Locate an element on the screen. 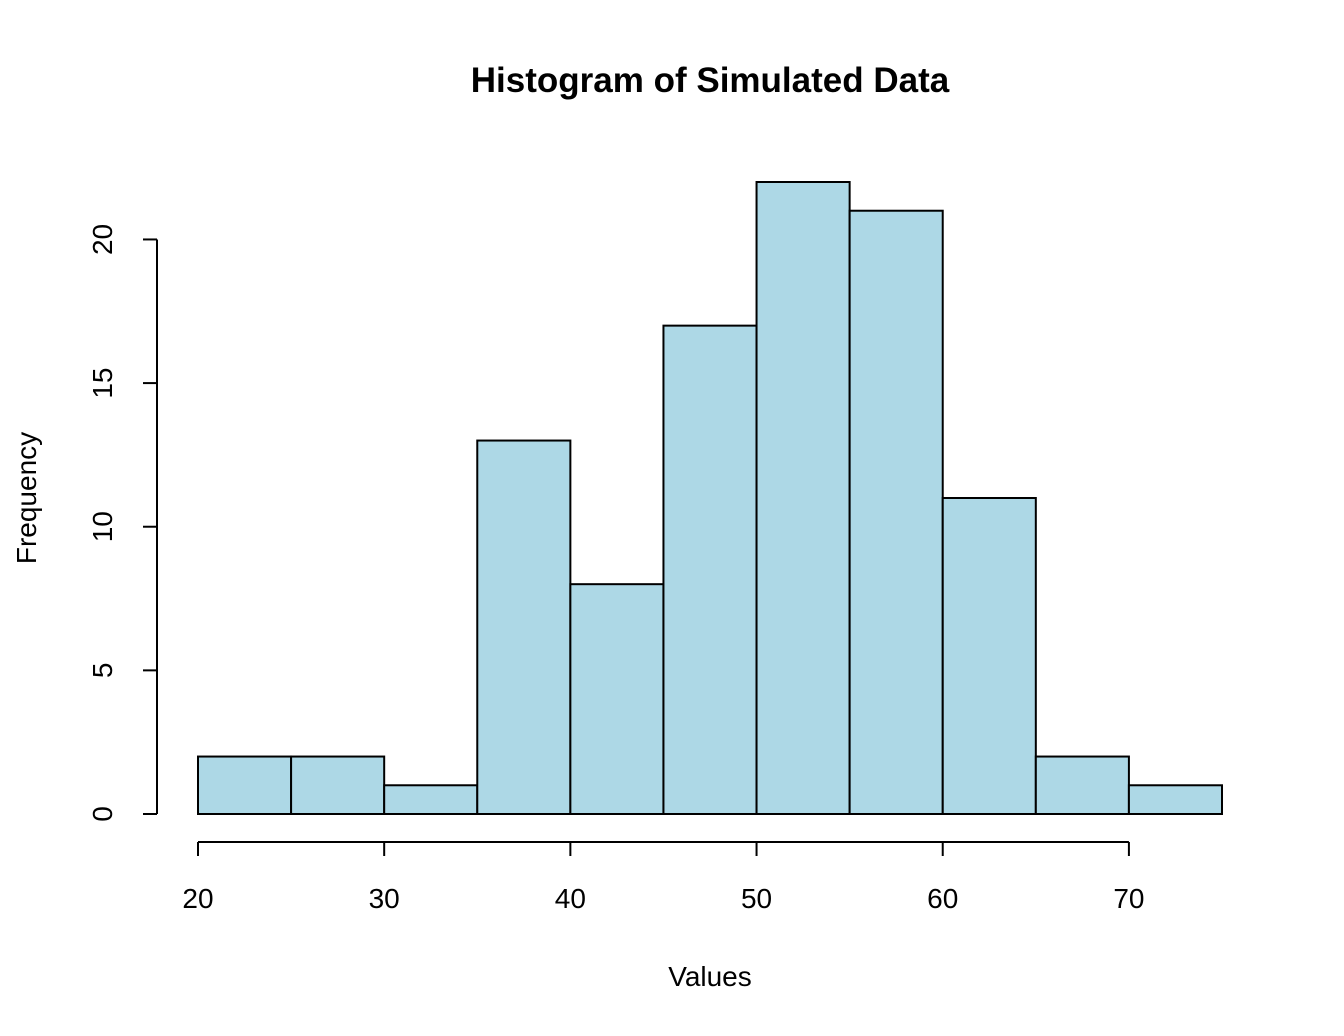  x-tick-label: 30 is located at coordinates (384, 898).